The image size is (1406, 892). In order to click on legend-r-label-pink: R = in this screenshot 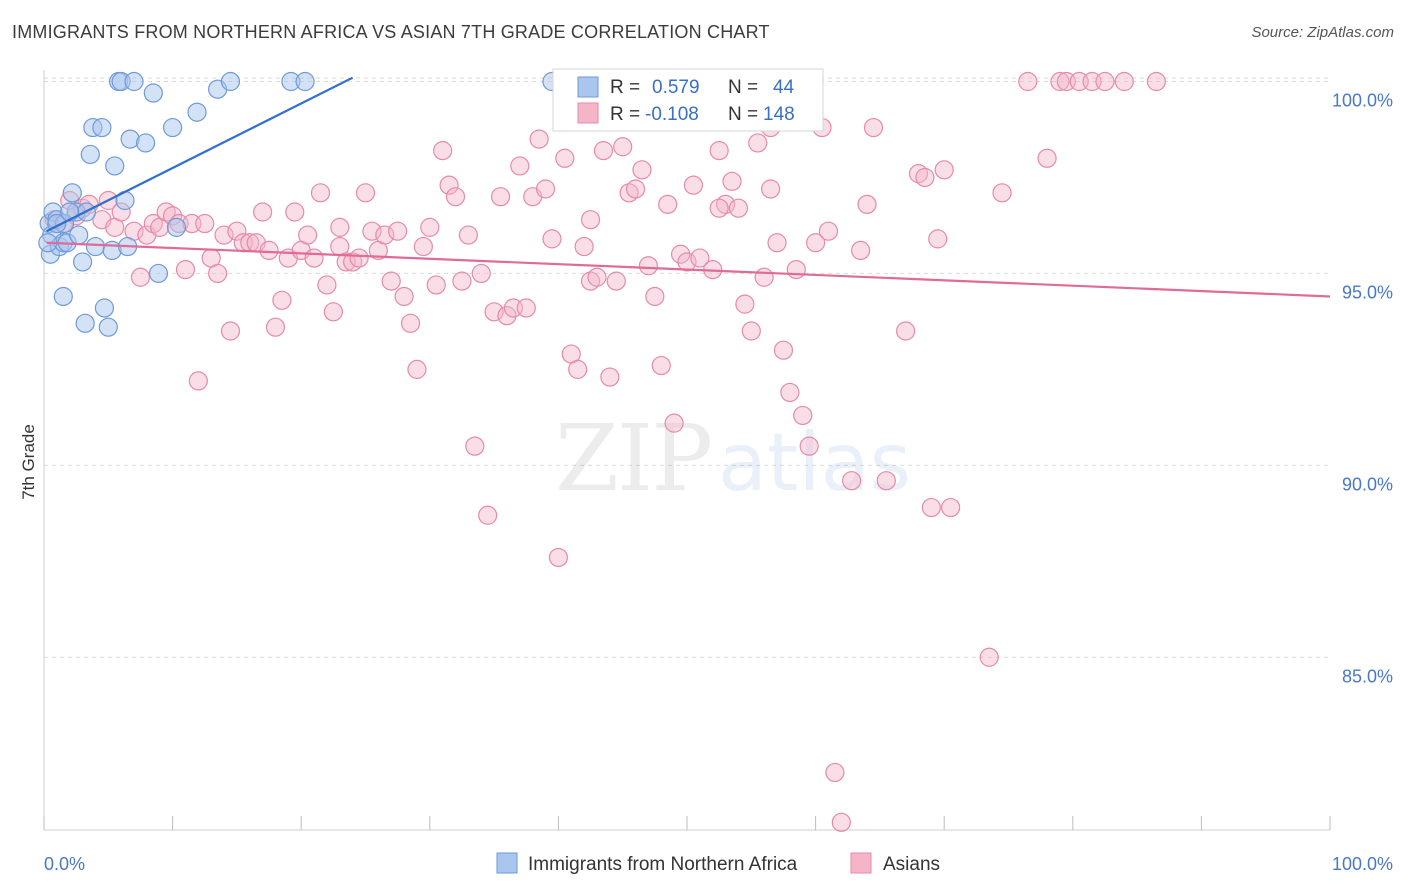, I will do `click(625, 114)`.